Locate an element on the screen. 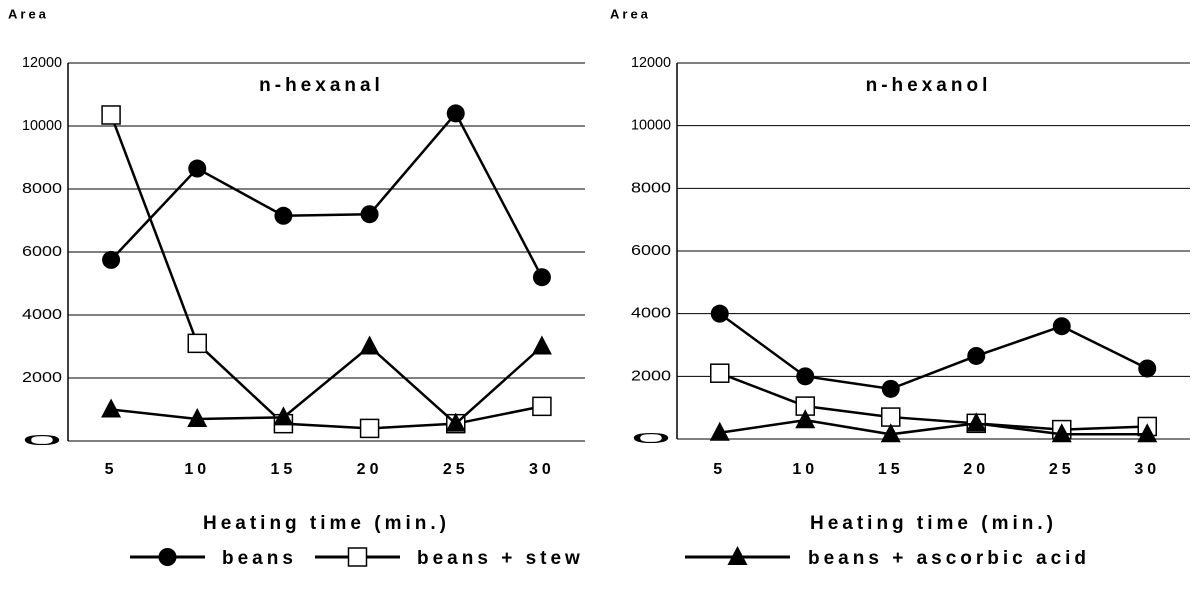 The width and height of the screenshot is (1201, 605). legend-label: beans + stew is located at coordinates (500, 558).